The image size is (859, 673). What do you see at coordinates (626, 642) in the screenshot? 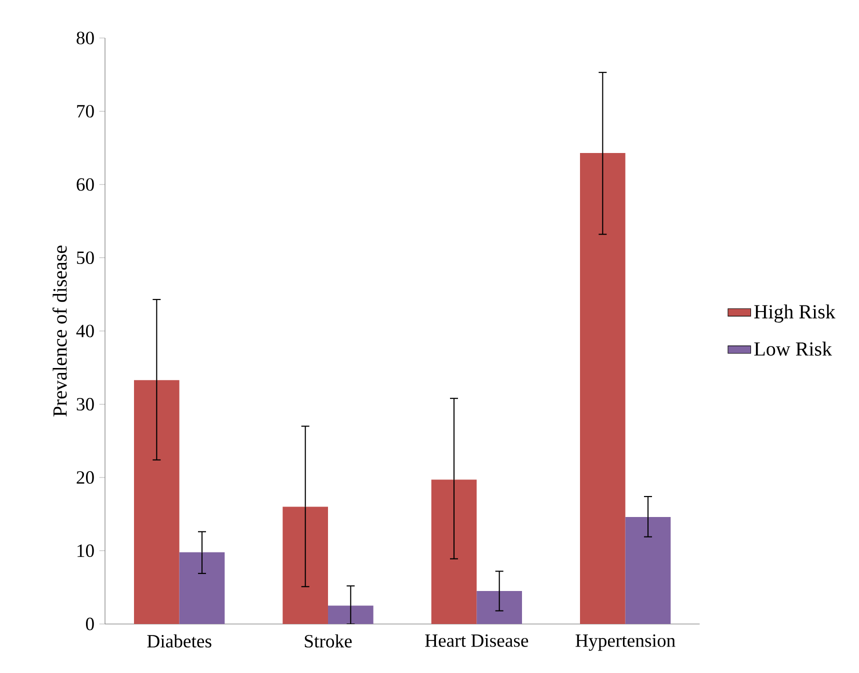
I see `x-tick-label: Hypertension` at bounding box center [626, 642].